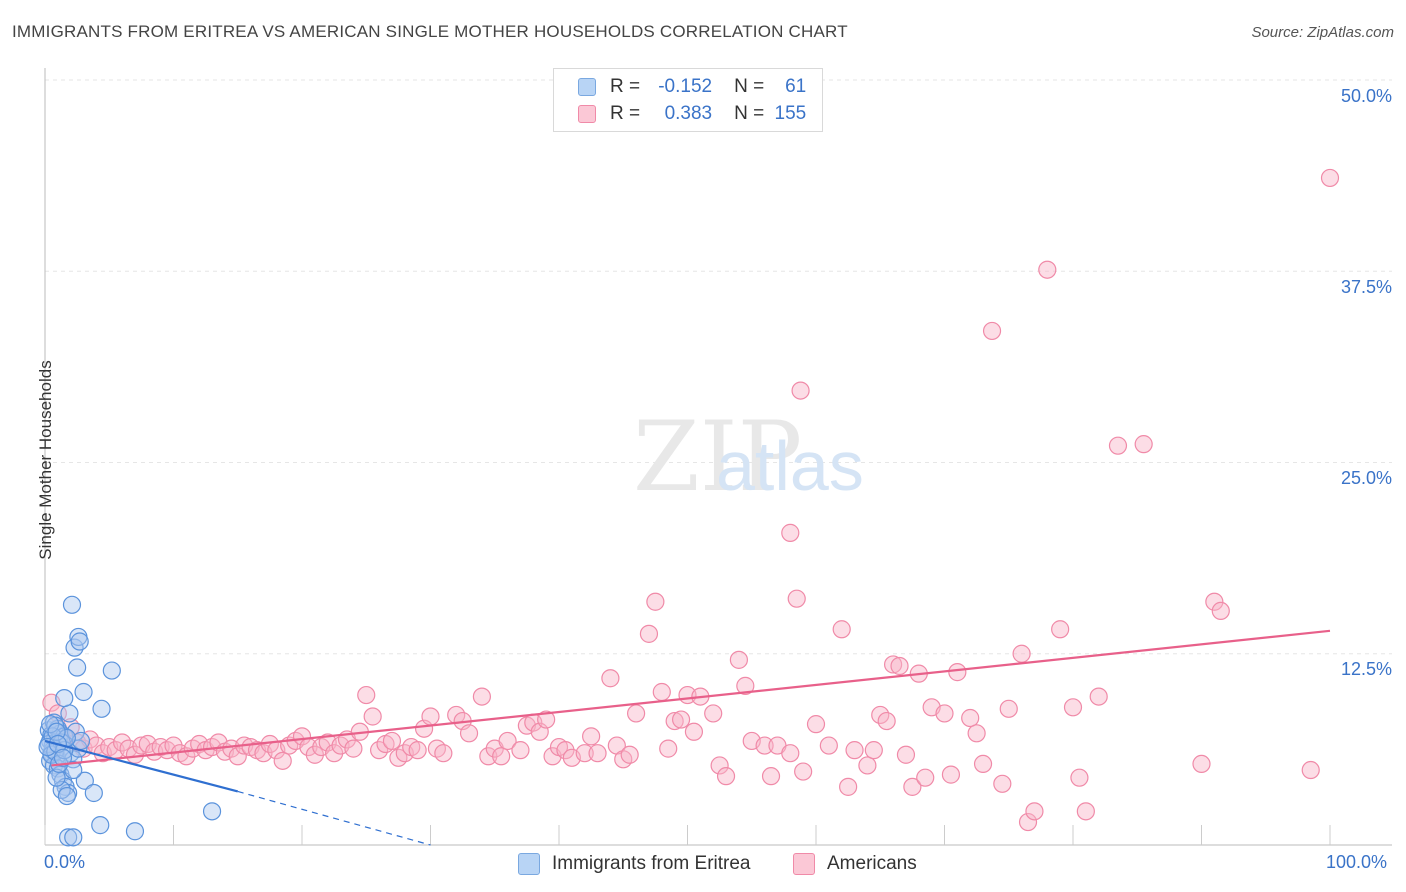 The image size is (1406, 892). Describe the element at coordinates (692, 87) in the screenshot. I see `legend-row-eritrea: R = -0.152 N = 61` at that location.